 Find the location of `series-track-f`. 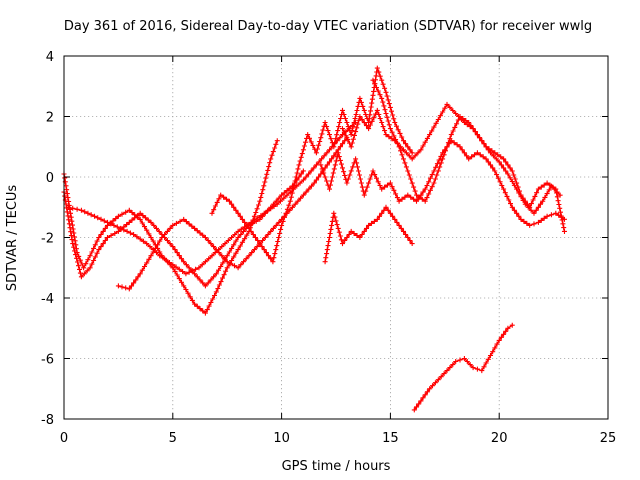

series-track-f is located at coordinates (442, 183).